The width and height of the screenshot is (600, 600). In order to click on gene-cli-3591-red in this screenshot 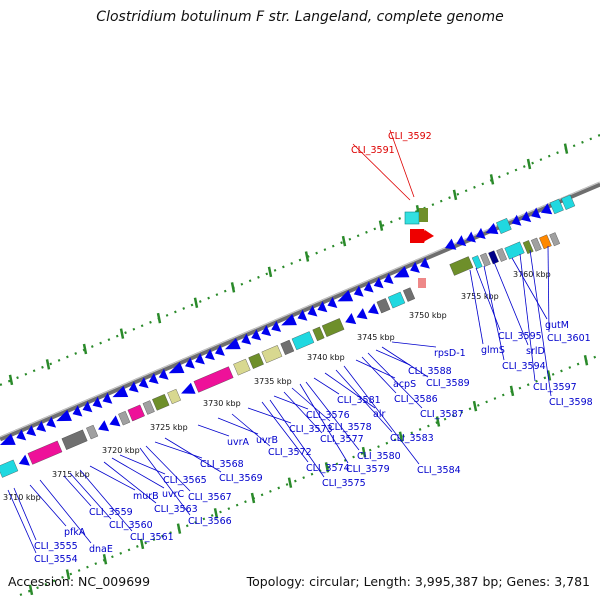, I will do `click(418, 236)`.